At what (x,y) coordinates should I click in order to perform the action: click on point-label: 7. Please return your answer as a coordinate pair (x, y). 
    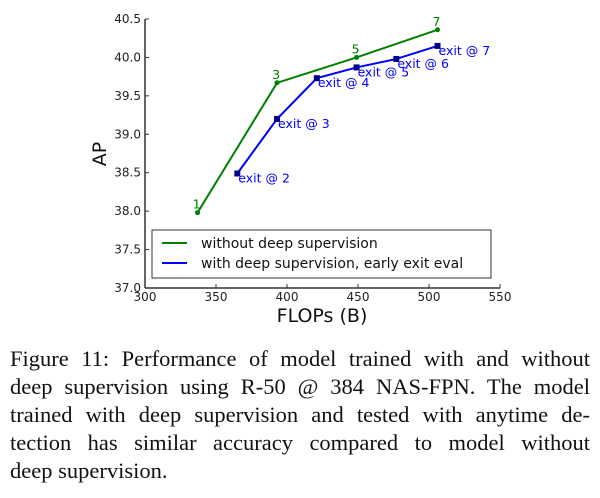
    Looking at the image, I should click on (437, 21).